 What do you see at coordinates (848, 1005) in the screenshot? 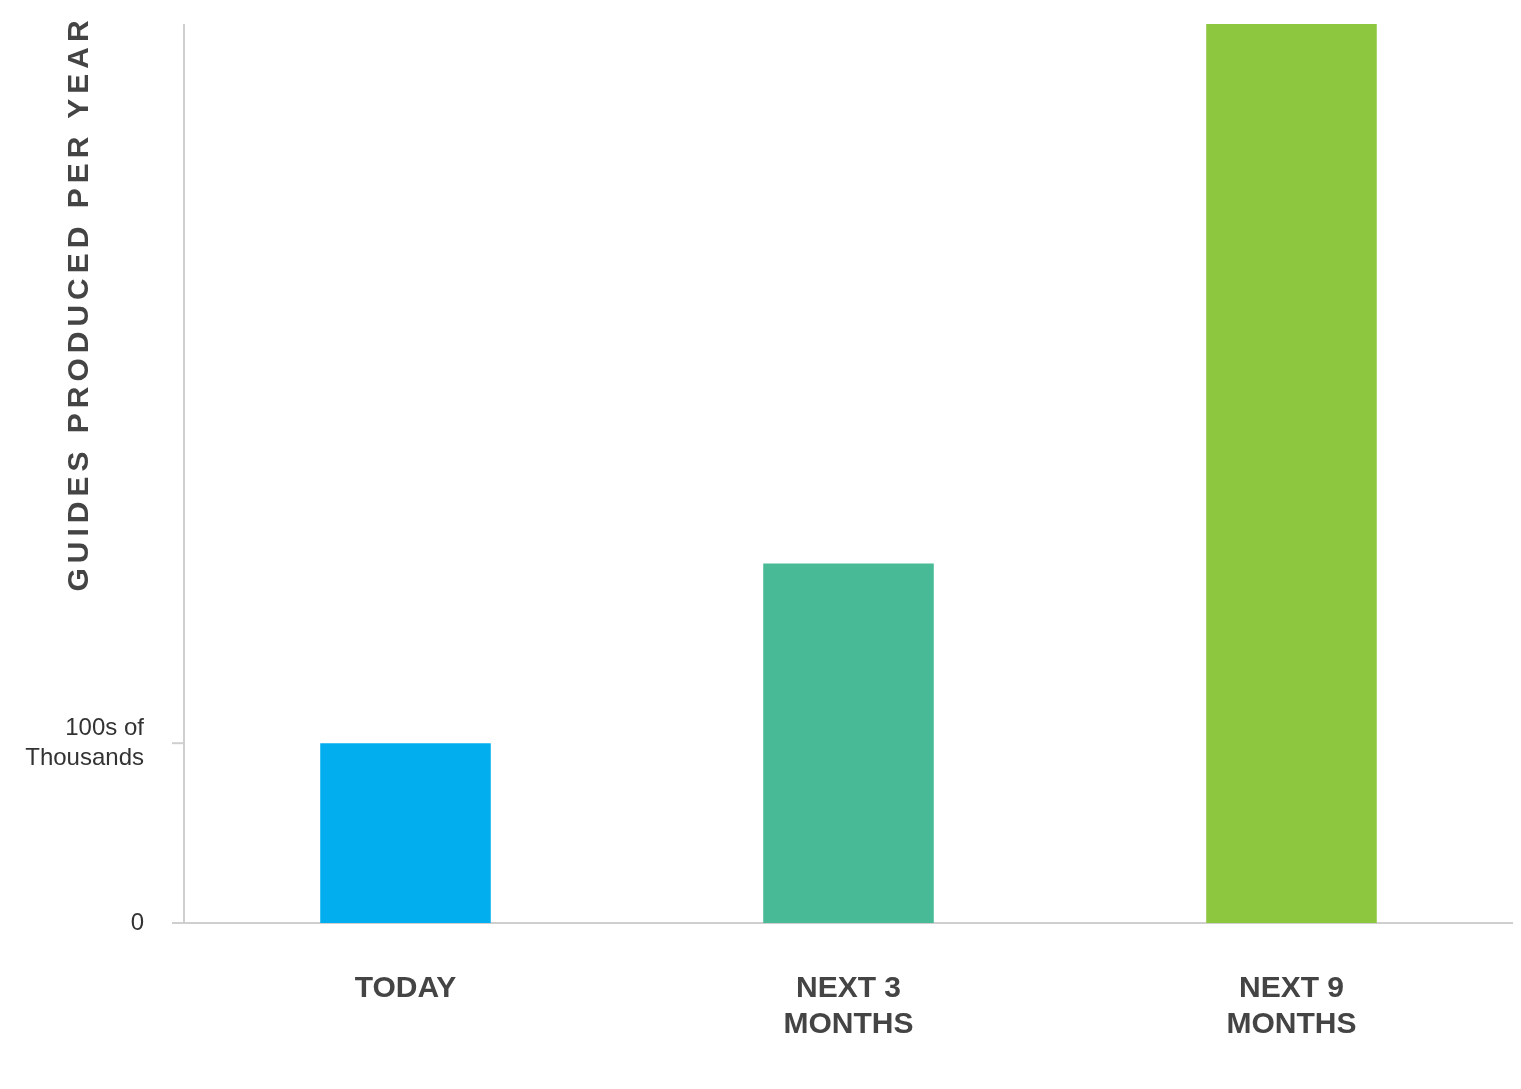
I see `x-tick-label: NEXT 3 MONTHS` at bounding box center [848, 1005].